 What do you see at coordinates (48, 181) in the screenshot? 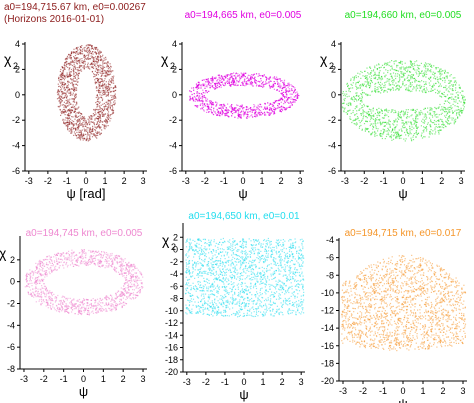
I see `x-tick-label: -2` at bounding box center [48, 181].